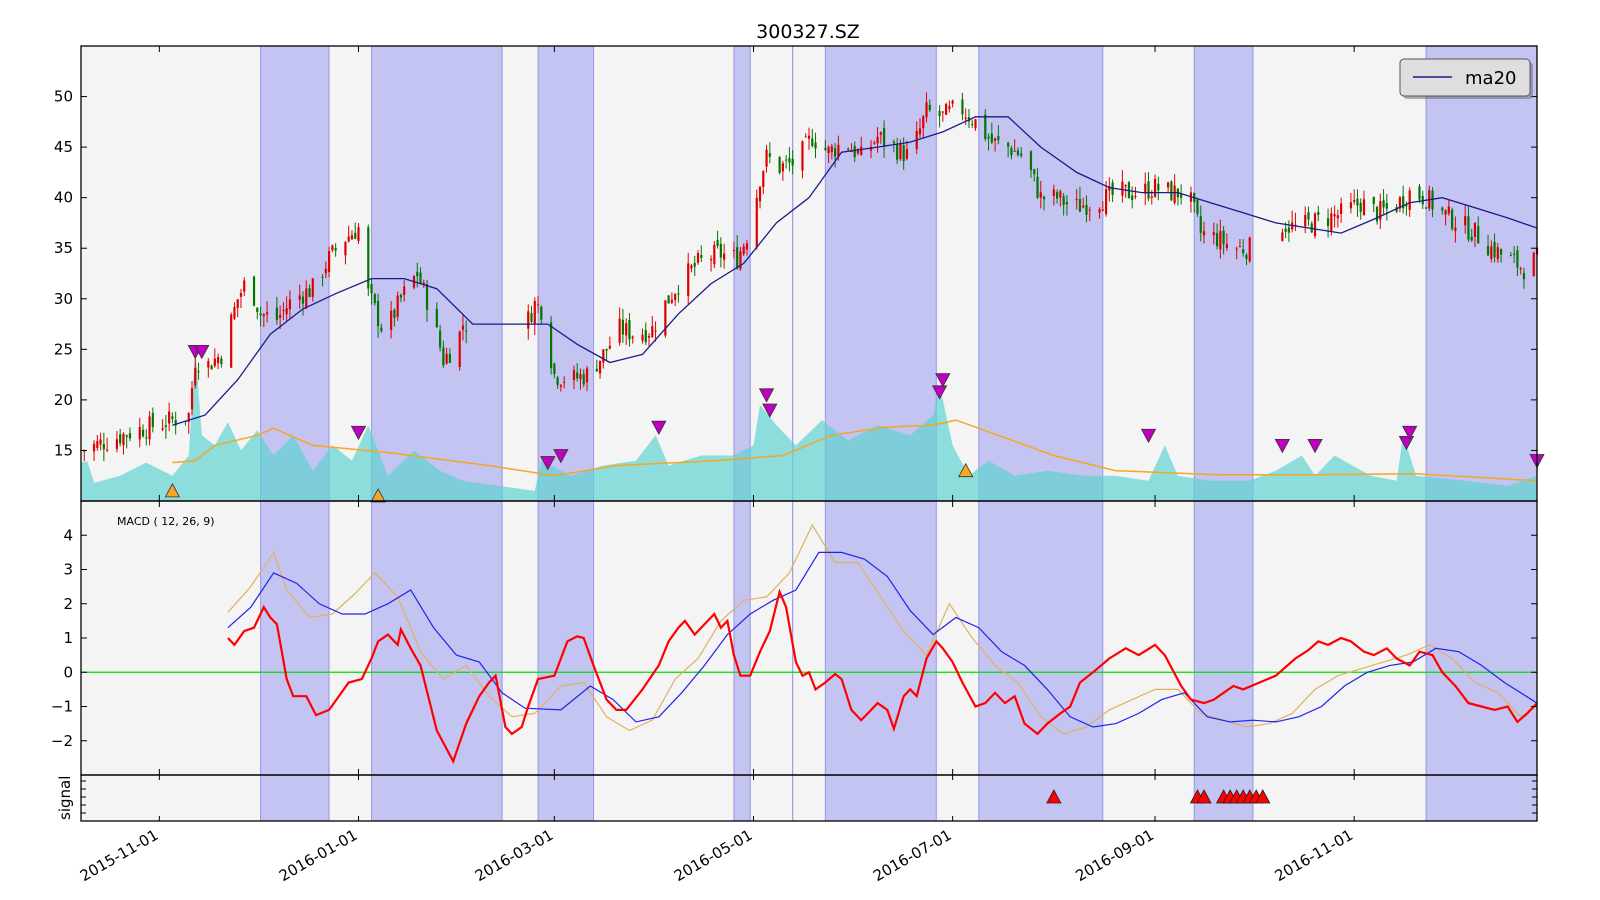 Image resolution: width=1600 pixels, height=900 pixels. Describe the element at coordinates (68, 604) in the screenshot. I see `macd-ytick-label: 2` at that location.